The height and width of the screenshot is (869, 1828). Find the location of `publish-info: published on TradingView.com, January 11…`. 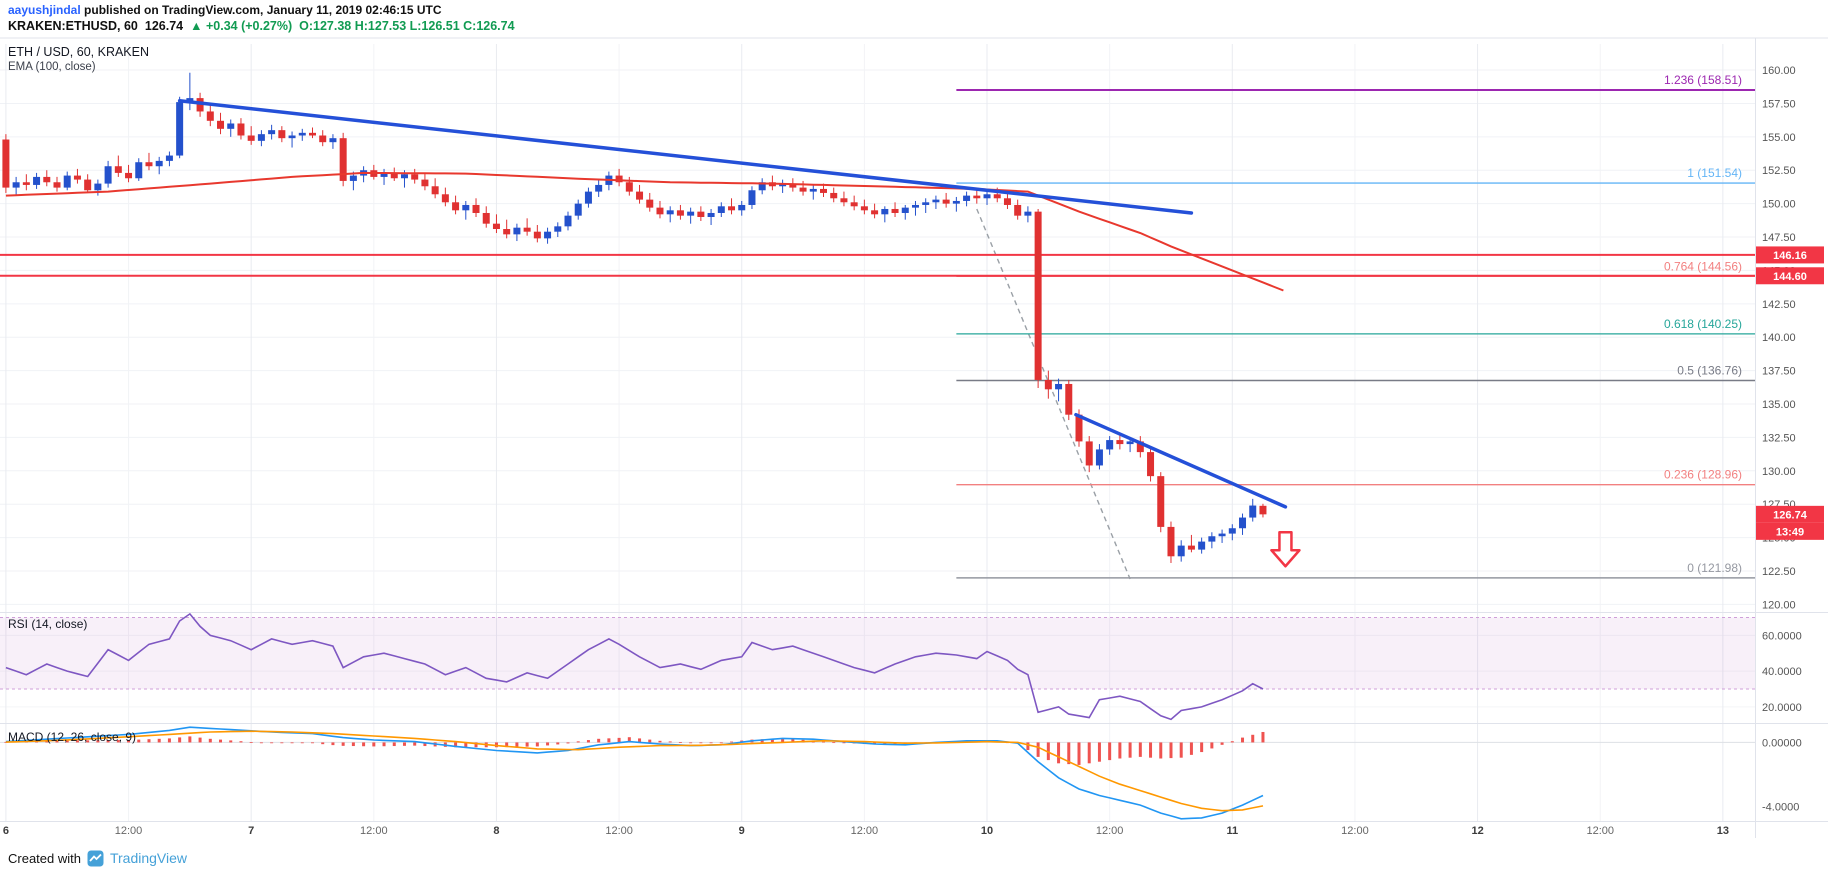

publish-info: published on TradingView.com, January 11… is located at coordinates (261, 10).